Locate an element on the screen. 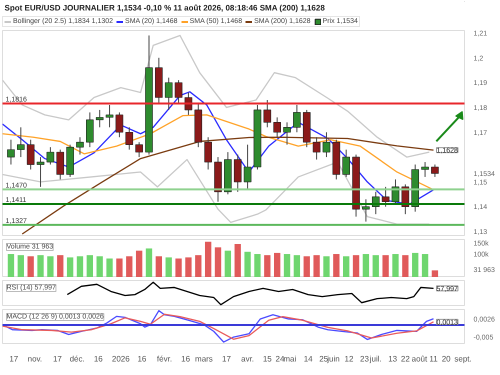 This screenshot has width=500, height=375. x-tick-label: déc. is located at coordinates (77, 359).